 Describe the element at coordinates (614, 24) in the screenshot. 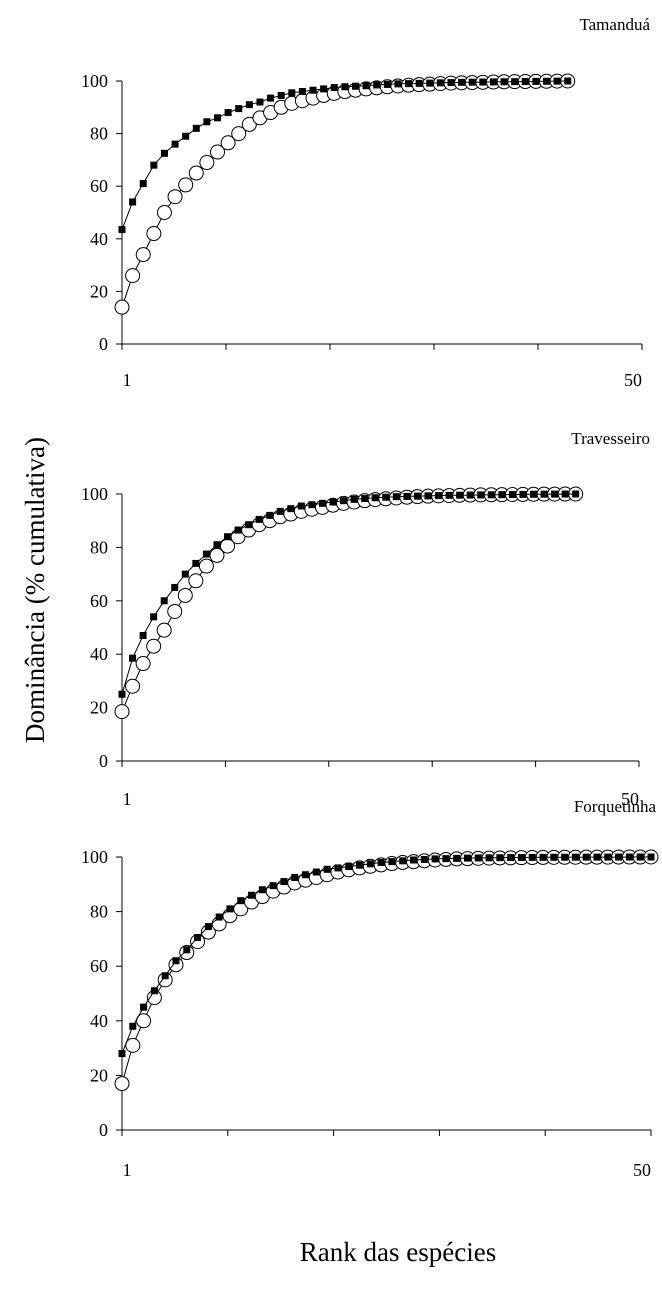

I see `chart-title: Tamanduá` at that location.